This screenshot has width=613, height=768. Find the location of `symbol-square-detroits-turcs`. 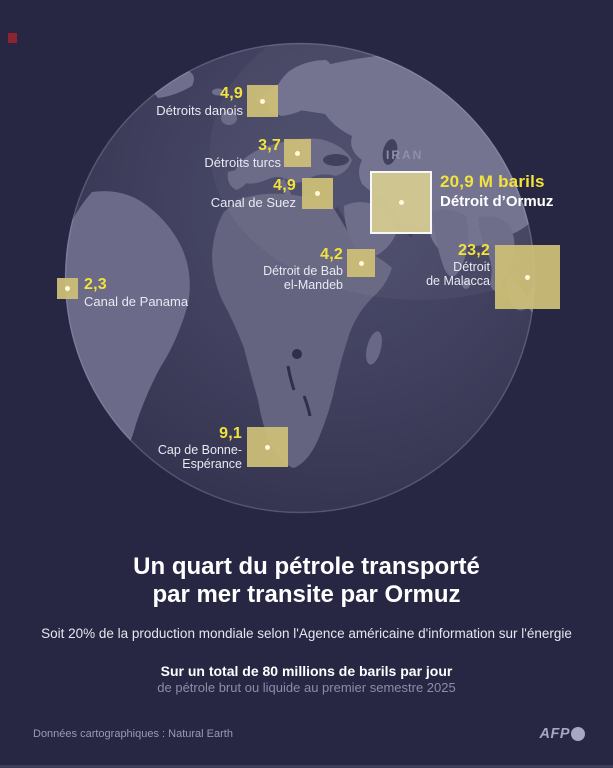

symbol-square-detroits-turcs is located at coordinates (297, 153).